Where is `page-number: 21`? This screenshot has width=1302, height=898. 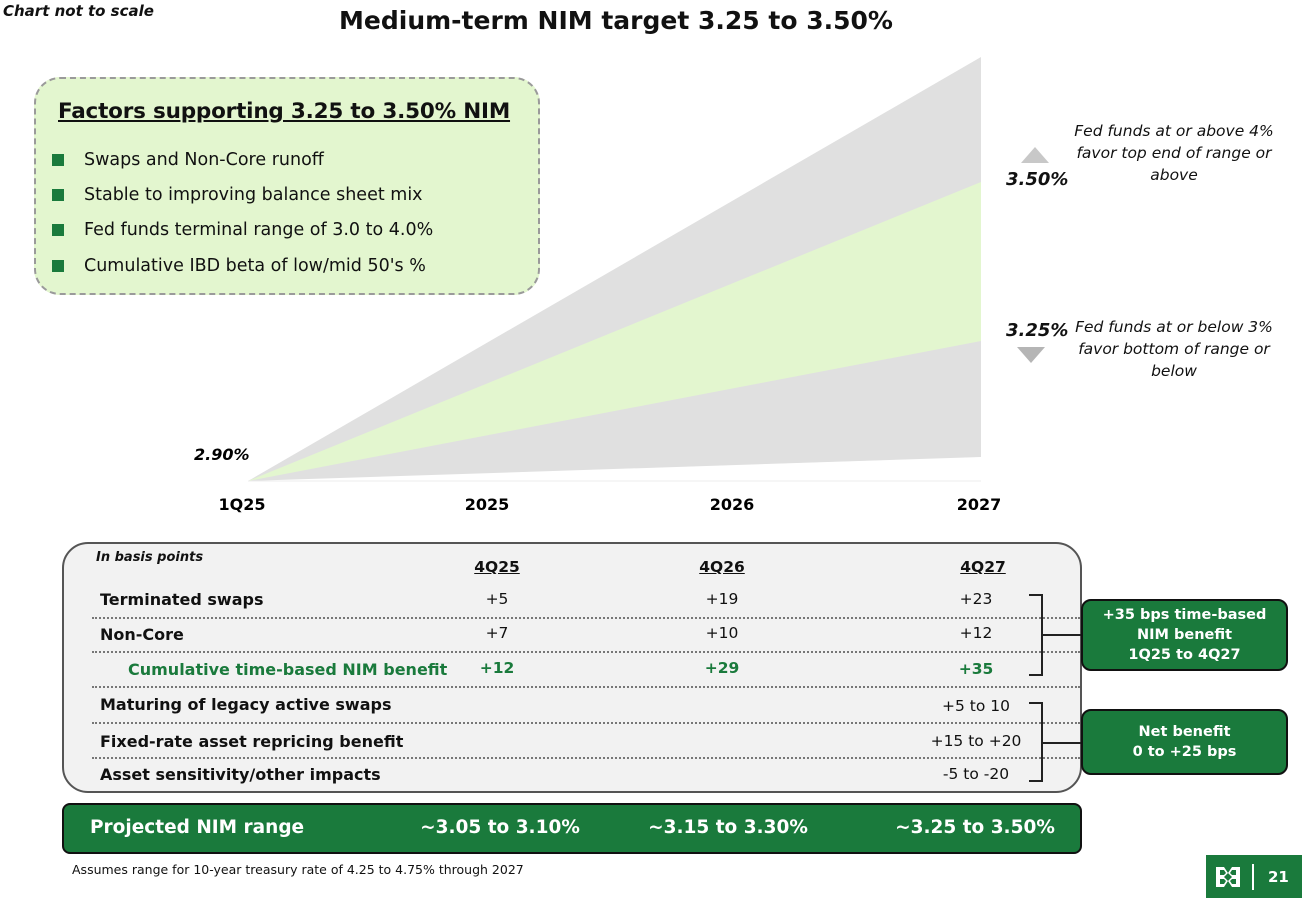 page-number: 21 is located at coordinates (1278, 876).